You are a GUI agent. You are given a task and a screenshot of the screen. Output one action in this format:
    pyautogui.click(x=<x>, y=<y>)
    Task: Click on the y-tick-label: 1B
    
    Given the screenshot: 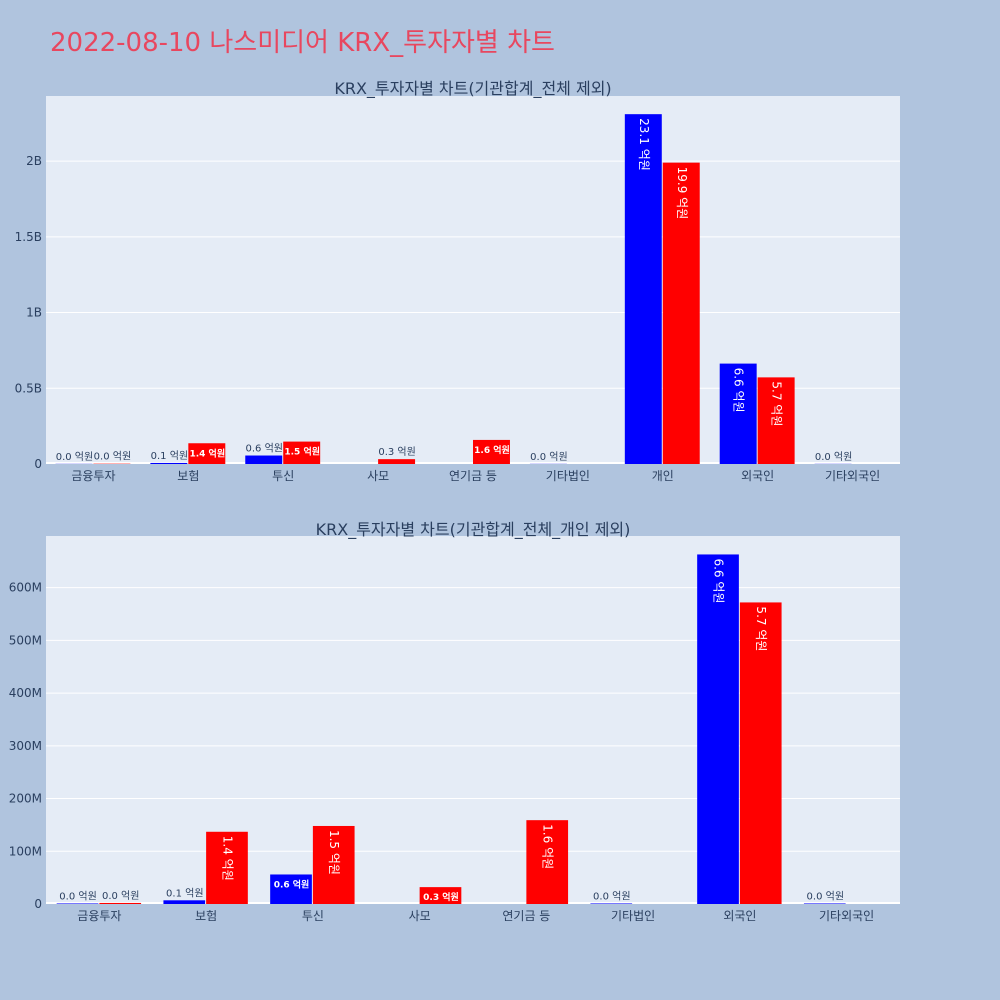 What is the action you would take?
    pyautogui.click(x=34, y=313)
    